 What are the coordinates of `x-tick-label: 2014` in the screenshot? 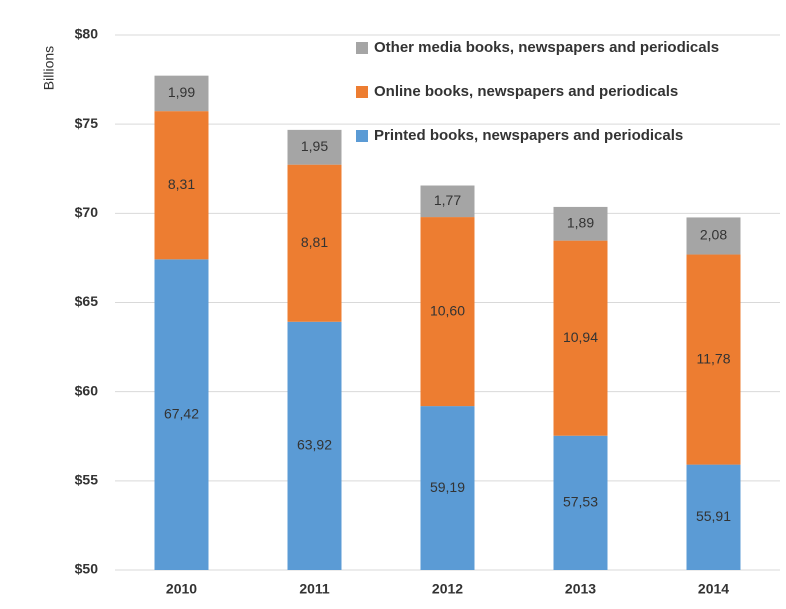 It's located at (713, 589).